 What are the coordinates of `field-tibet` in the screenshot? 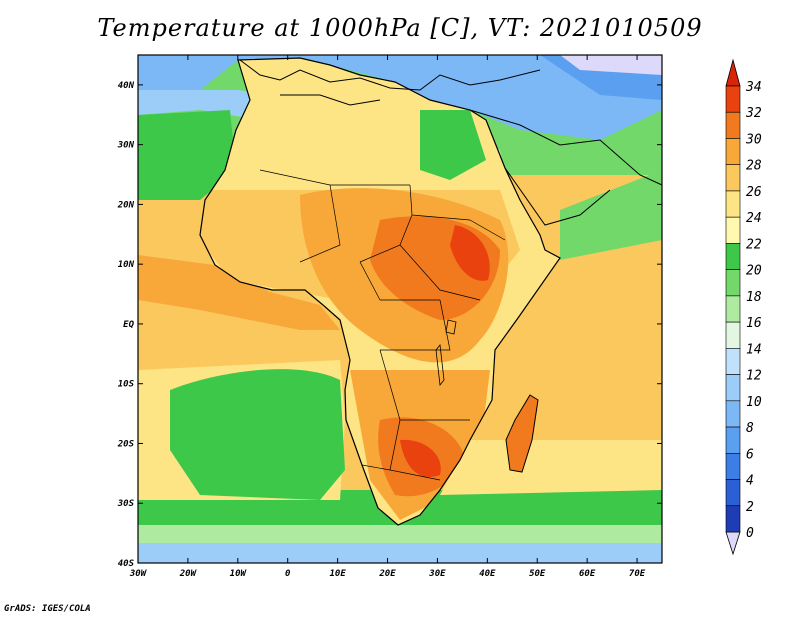 It's located at (611, 65).